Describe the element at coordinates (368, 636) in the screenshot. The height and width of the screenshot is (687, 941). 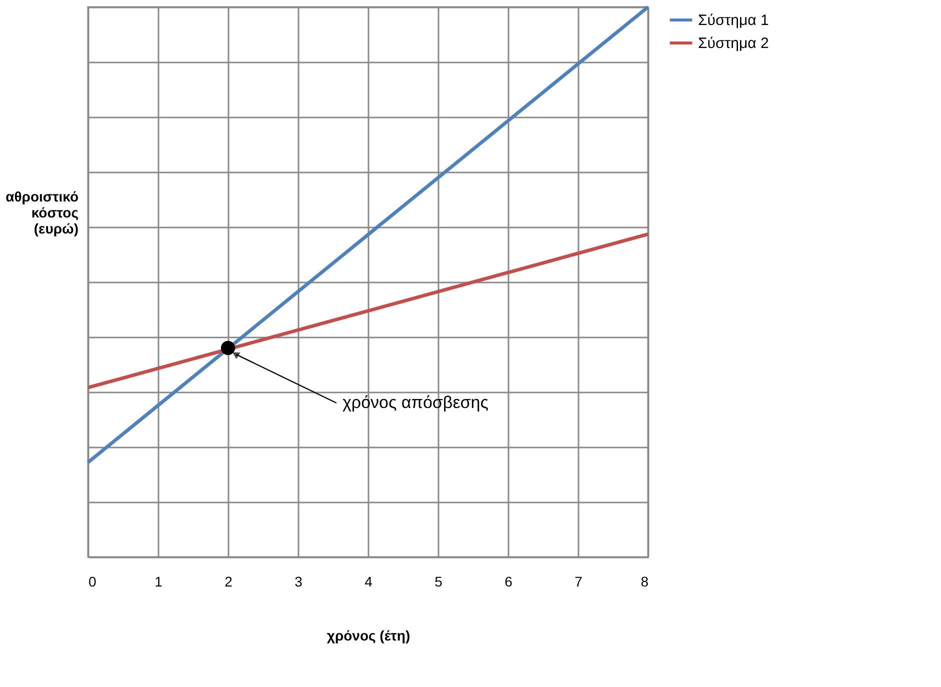
I see `x-axis-title: χρόνος (έτη)` at that location.